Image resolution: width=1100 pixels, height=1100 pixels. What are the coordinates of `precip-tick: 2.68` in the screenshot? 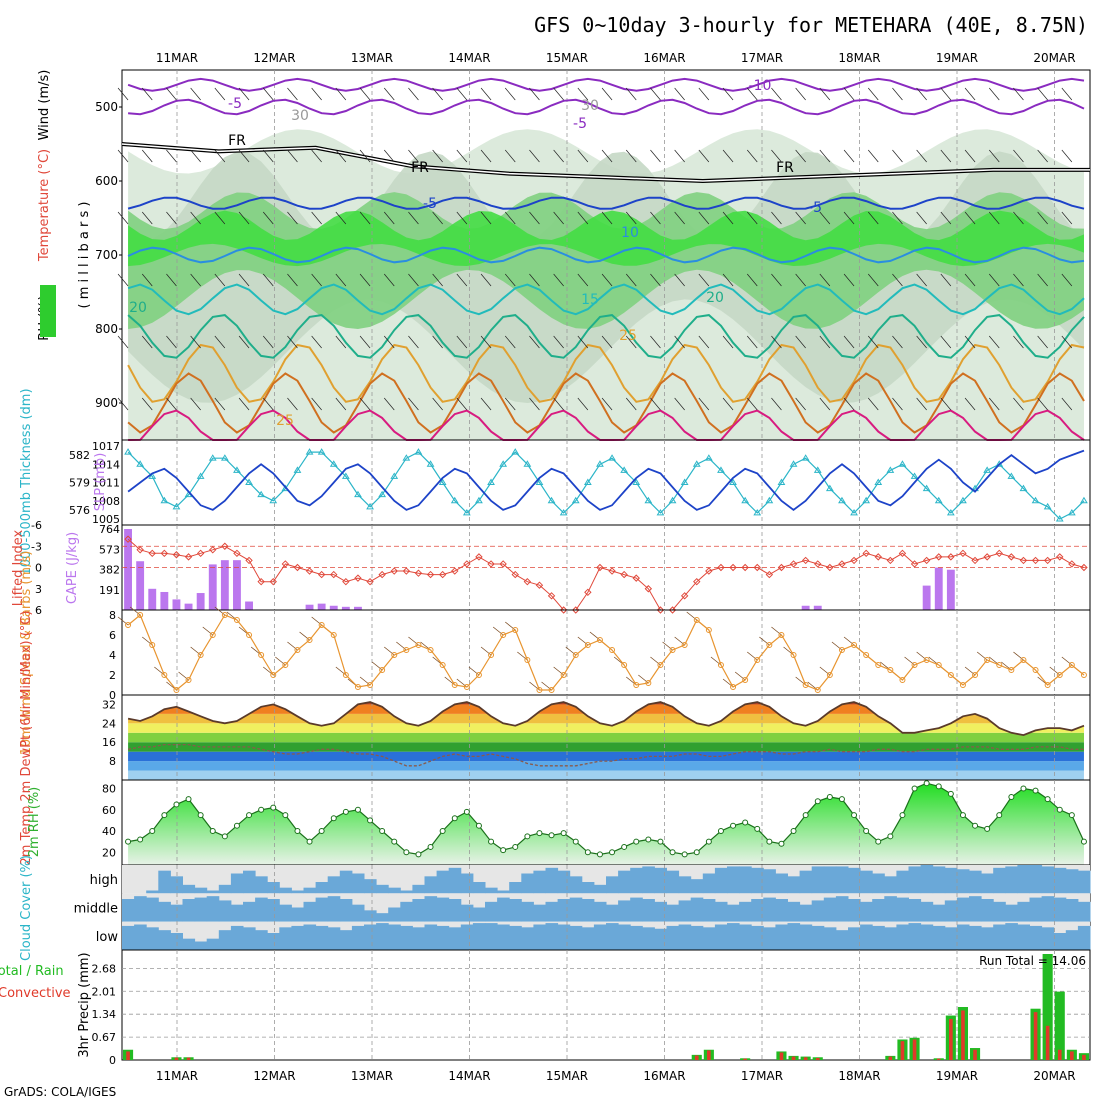 It's located at (104, 968).